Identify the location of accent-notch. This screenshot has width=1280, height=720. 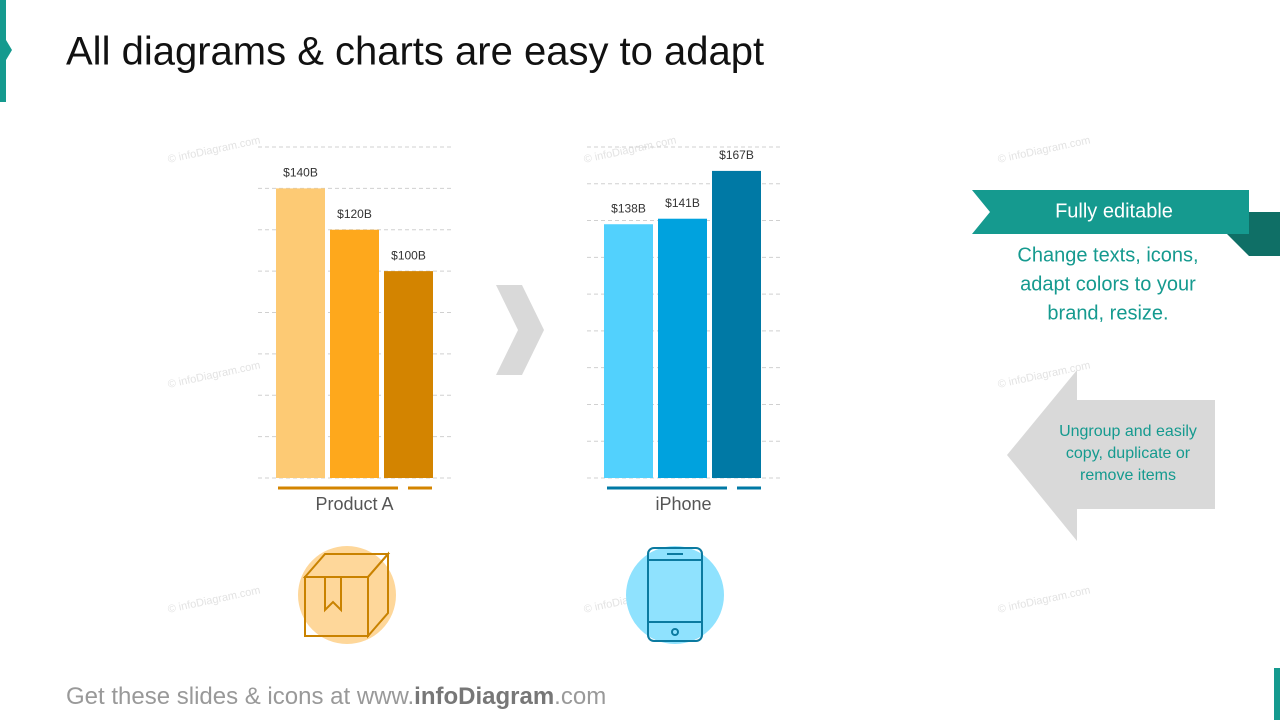
(9, 50).